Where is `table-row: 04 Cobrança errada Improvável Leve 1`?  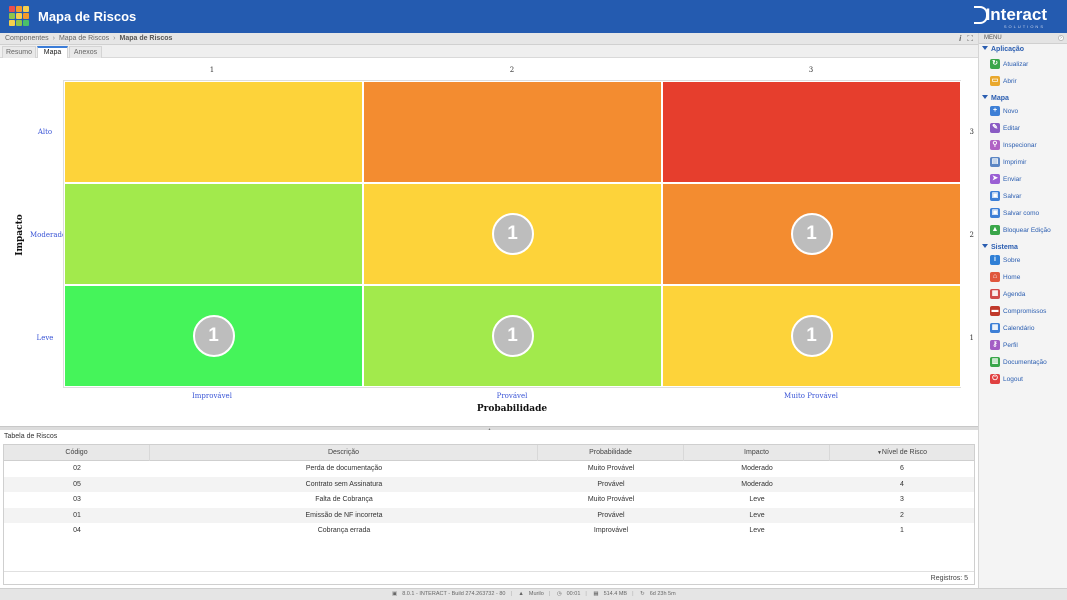 table-row: 04 Cobrança errada Improvável Leve 1 is located at coordinates (489, 530).